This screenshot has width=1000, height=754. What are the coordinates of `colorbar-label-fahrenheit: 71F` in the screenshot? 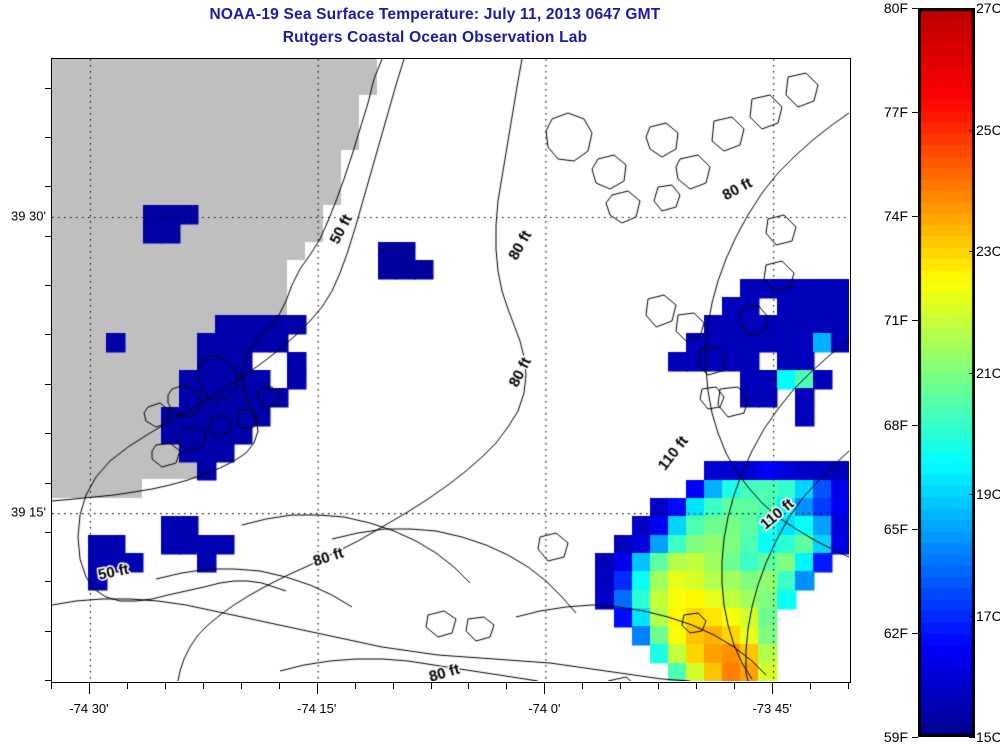 It's located at (895, 320).